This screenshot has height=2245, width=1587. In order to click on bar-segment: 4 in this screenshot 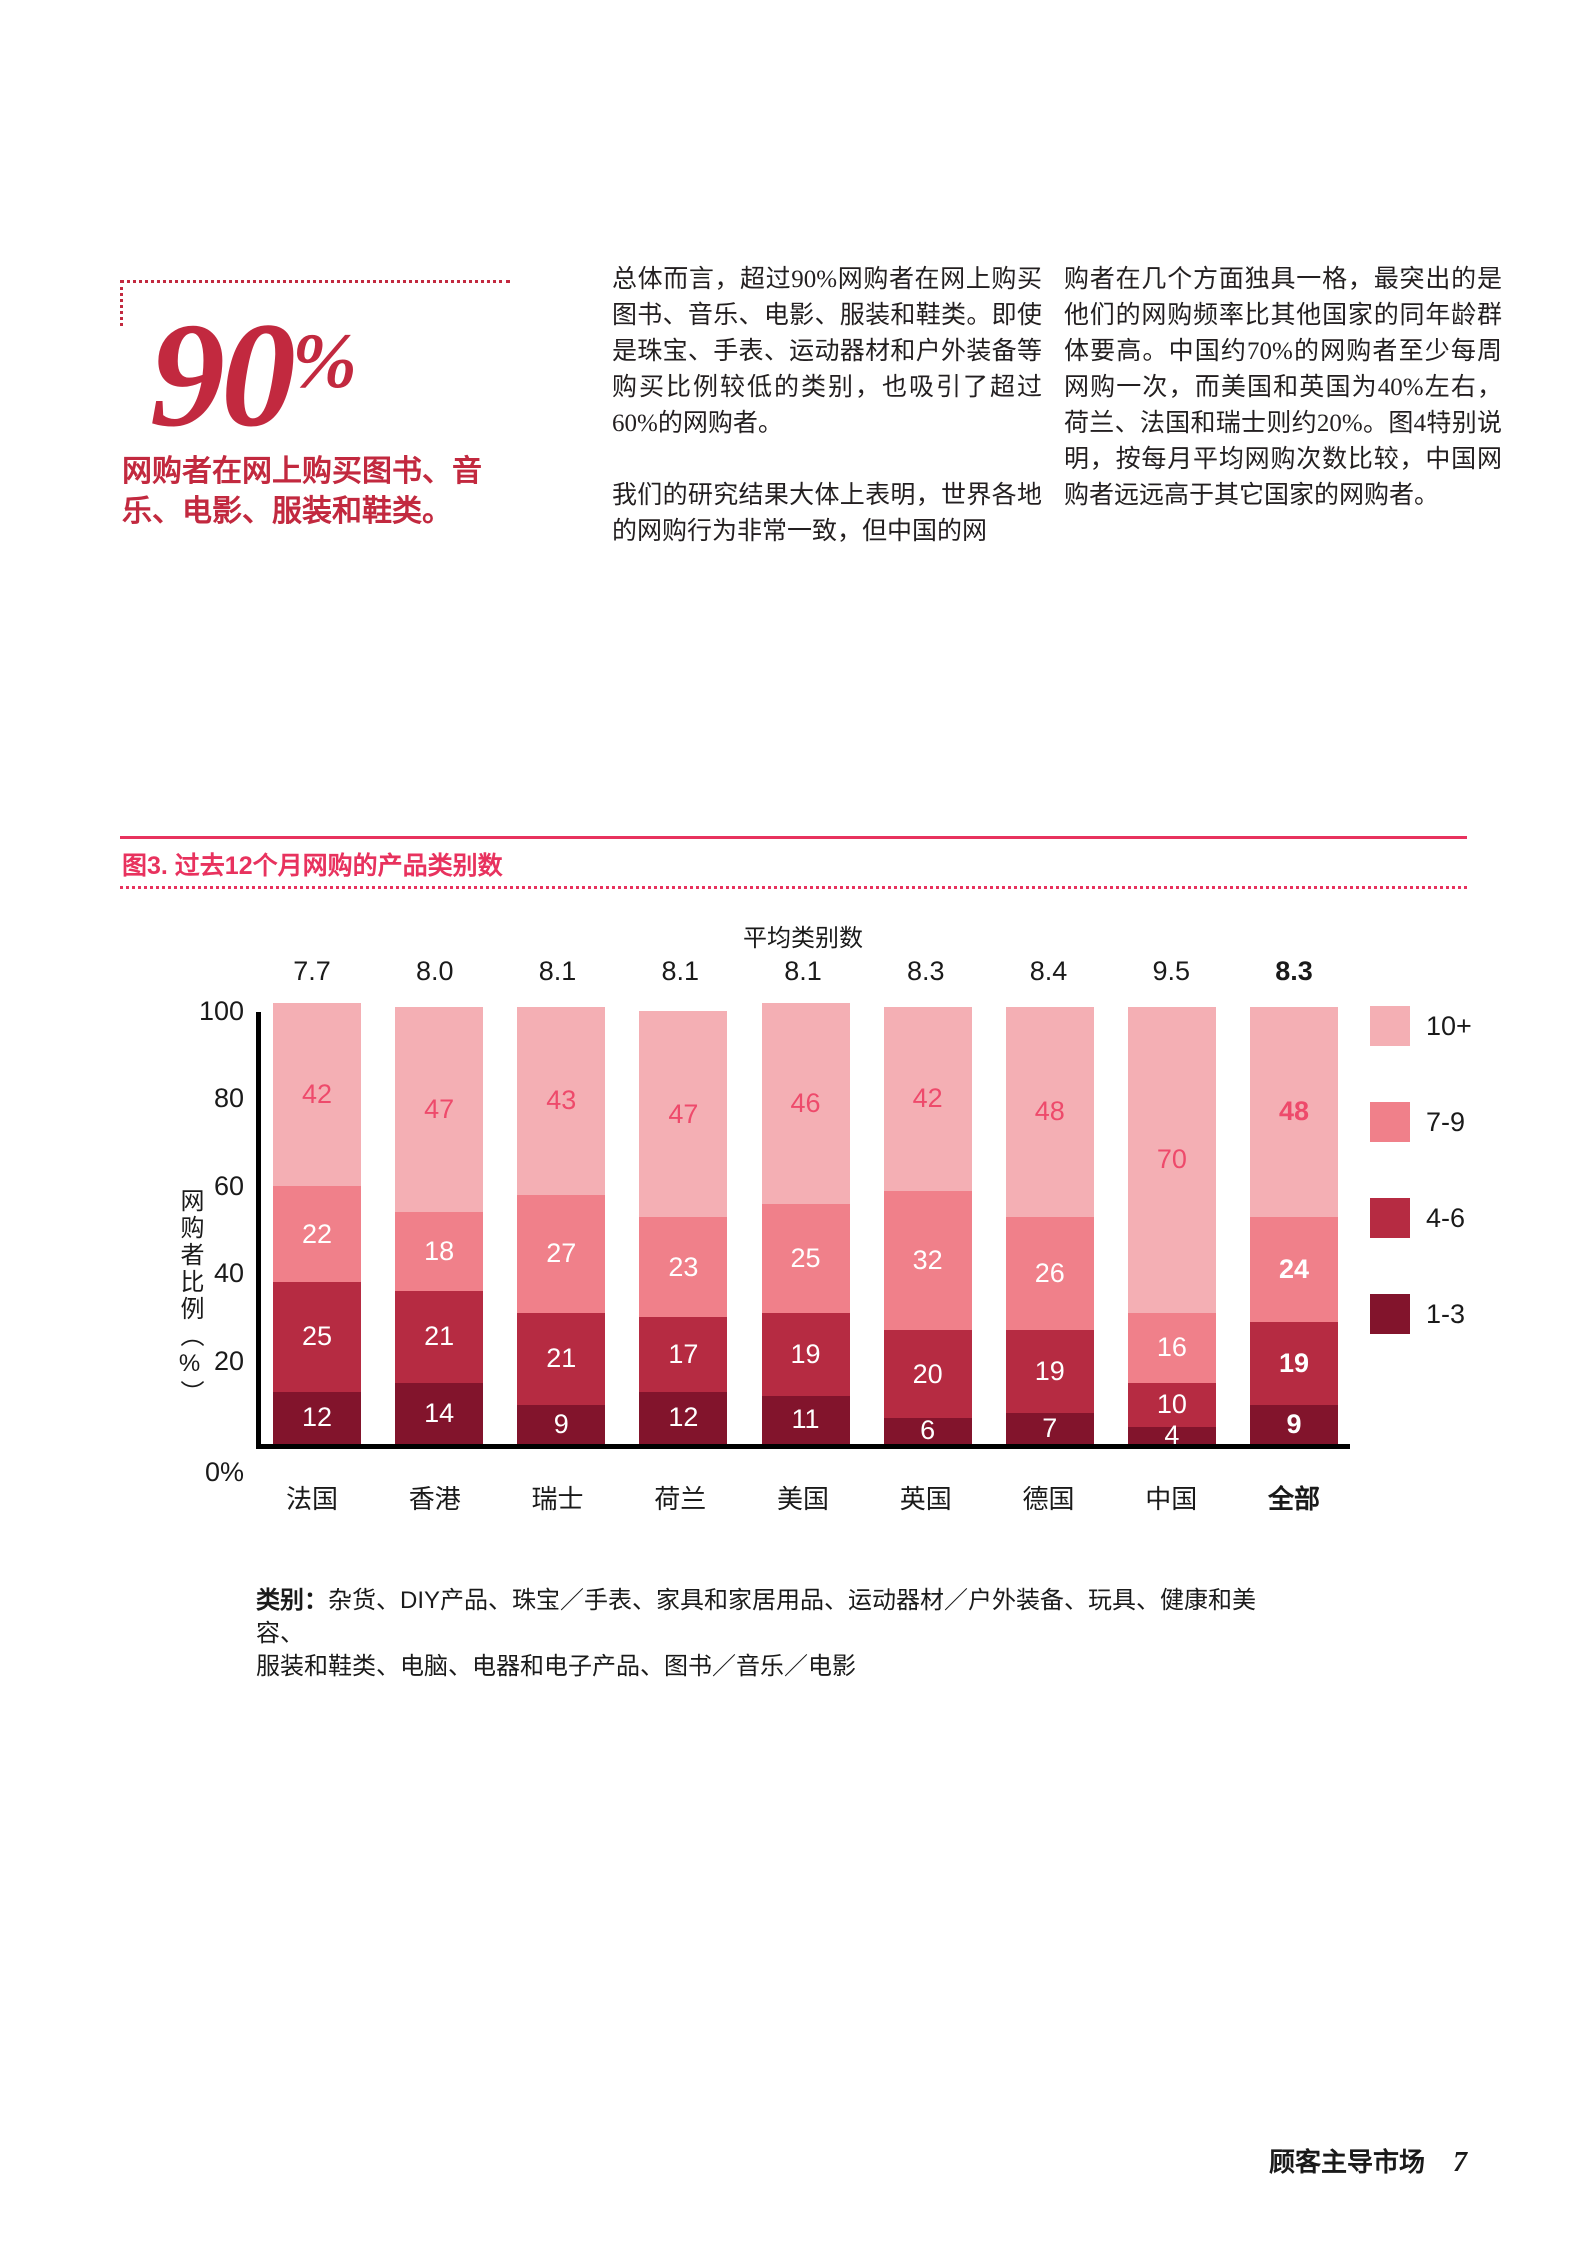, I will do `click(1171, 1434)`.